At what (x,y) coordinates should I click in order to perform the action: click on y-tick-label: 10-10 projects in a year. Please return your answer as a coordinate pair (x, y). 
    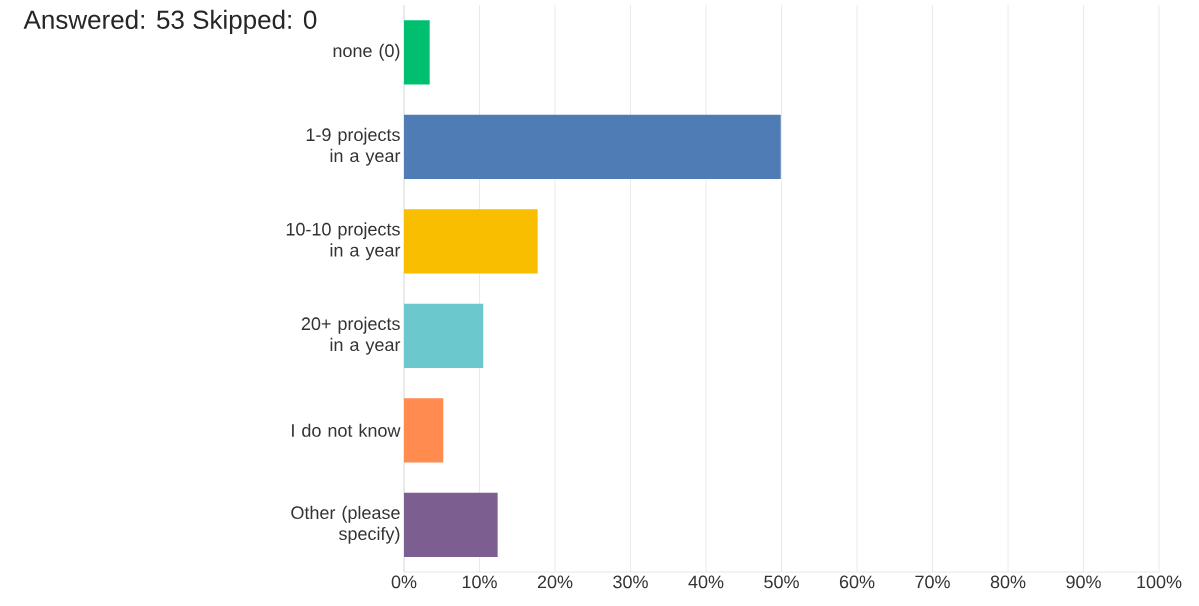
    Looking at the image, I should click on (343, 241).